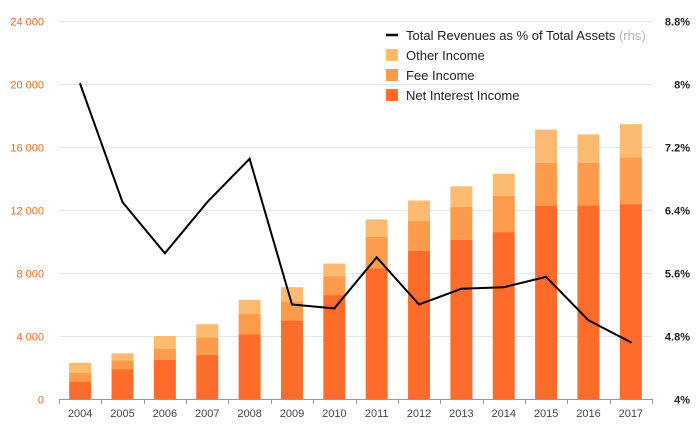 The height and width of the screenshot is (433, 700). What do you see at coordinates (503, 184) in the screenshot?
I see `bar-other-income-2014` at bounding box center [503, 184].